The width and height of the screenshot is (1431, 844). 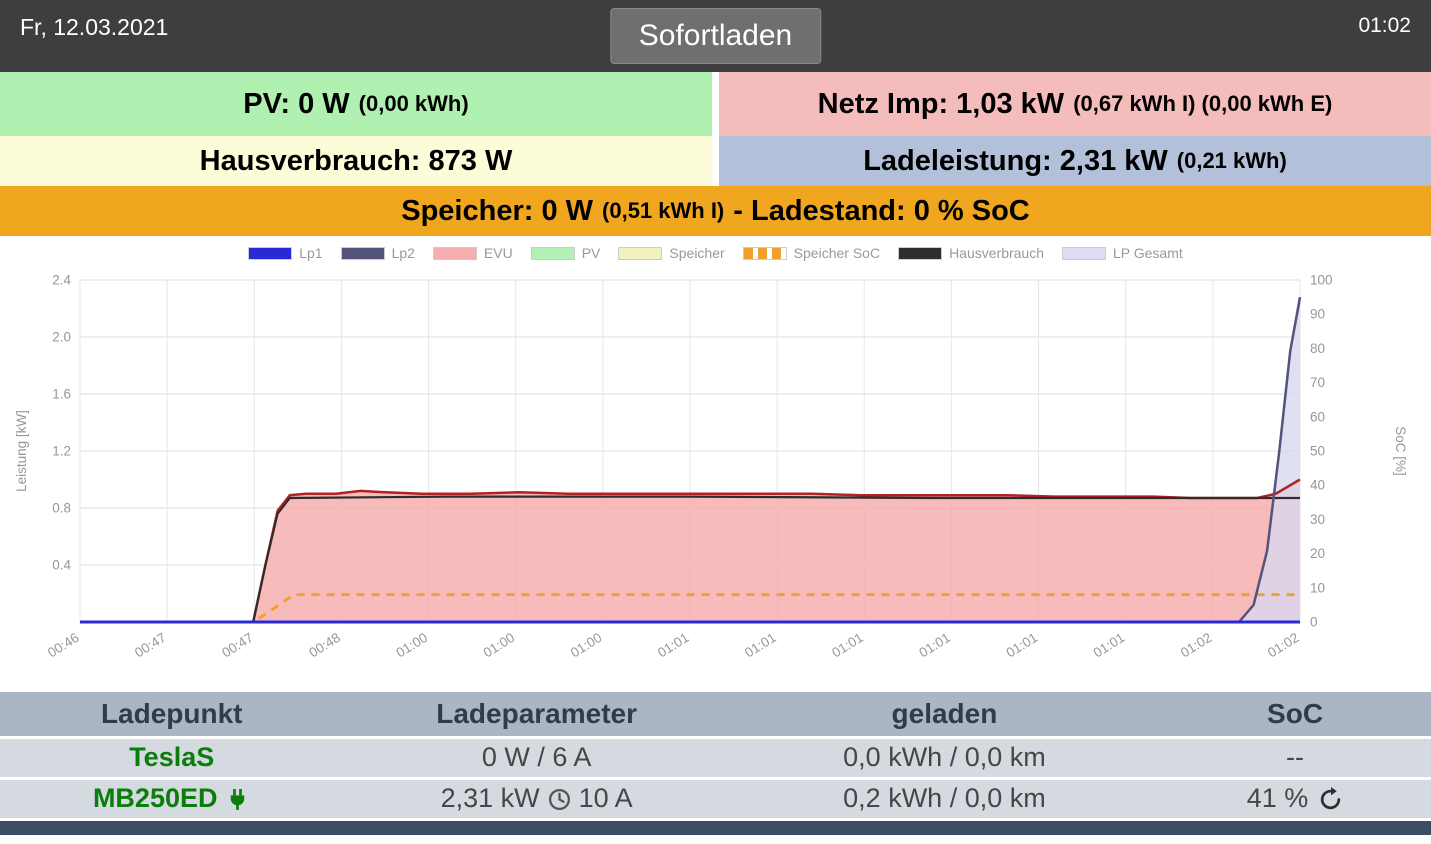 I want to click on soc-value: --, so click(x=1295, y=757).